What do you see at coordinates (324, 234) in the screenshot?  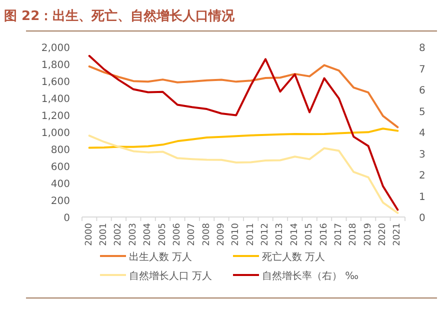 I see `x-tick-label: 2016` at bounding box center [324, 234].